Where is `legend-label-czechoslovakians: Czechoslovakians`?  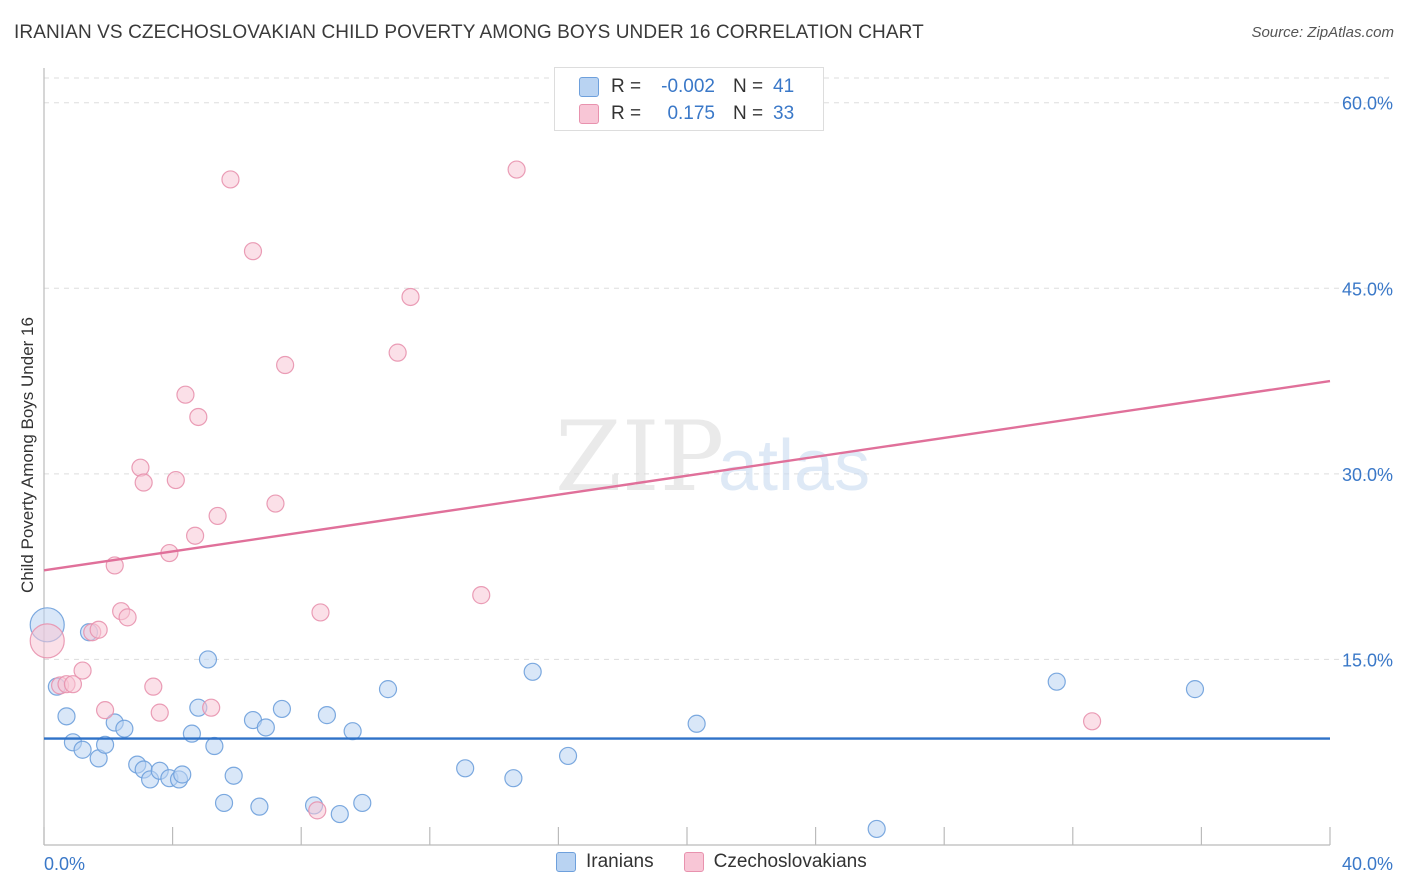 legend-label-czechoslovakians: Czechoslovakians is located at coordinates (790, 861).